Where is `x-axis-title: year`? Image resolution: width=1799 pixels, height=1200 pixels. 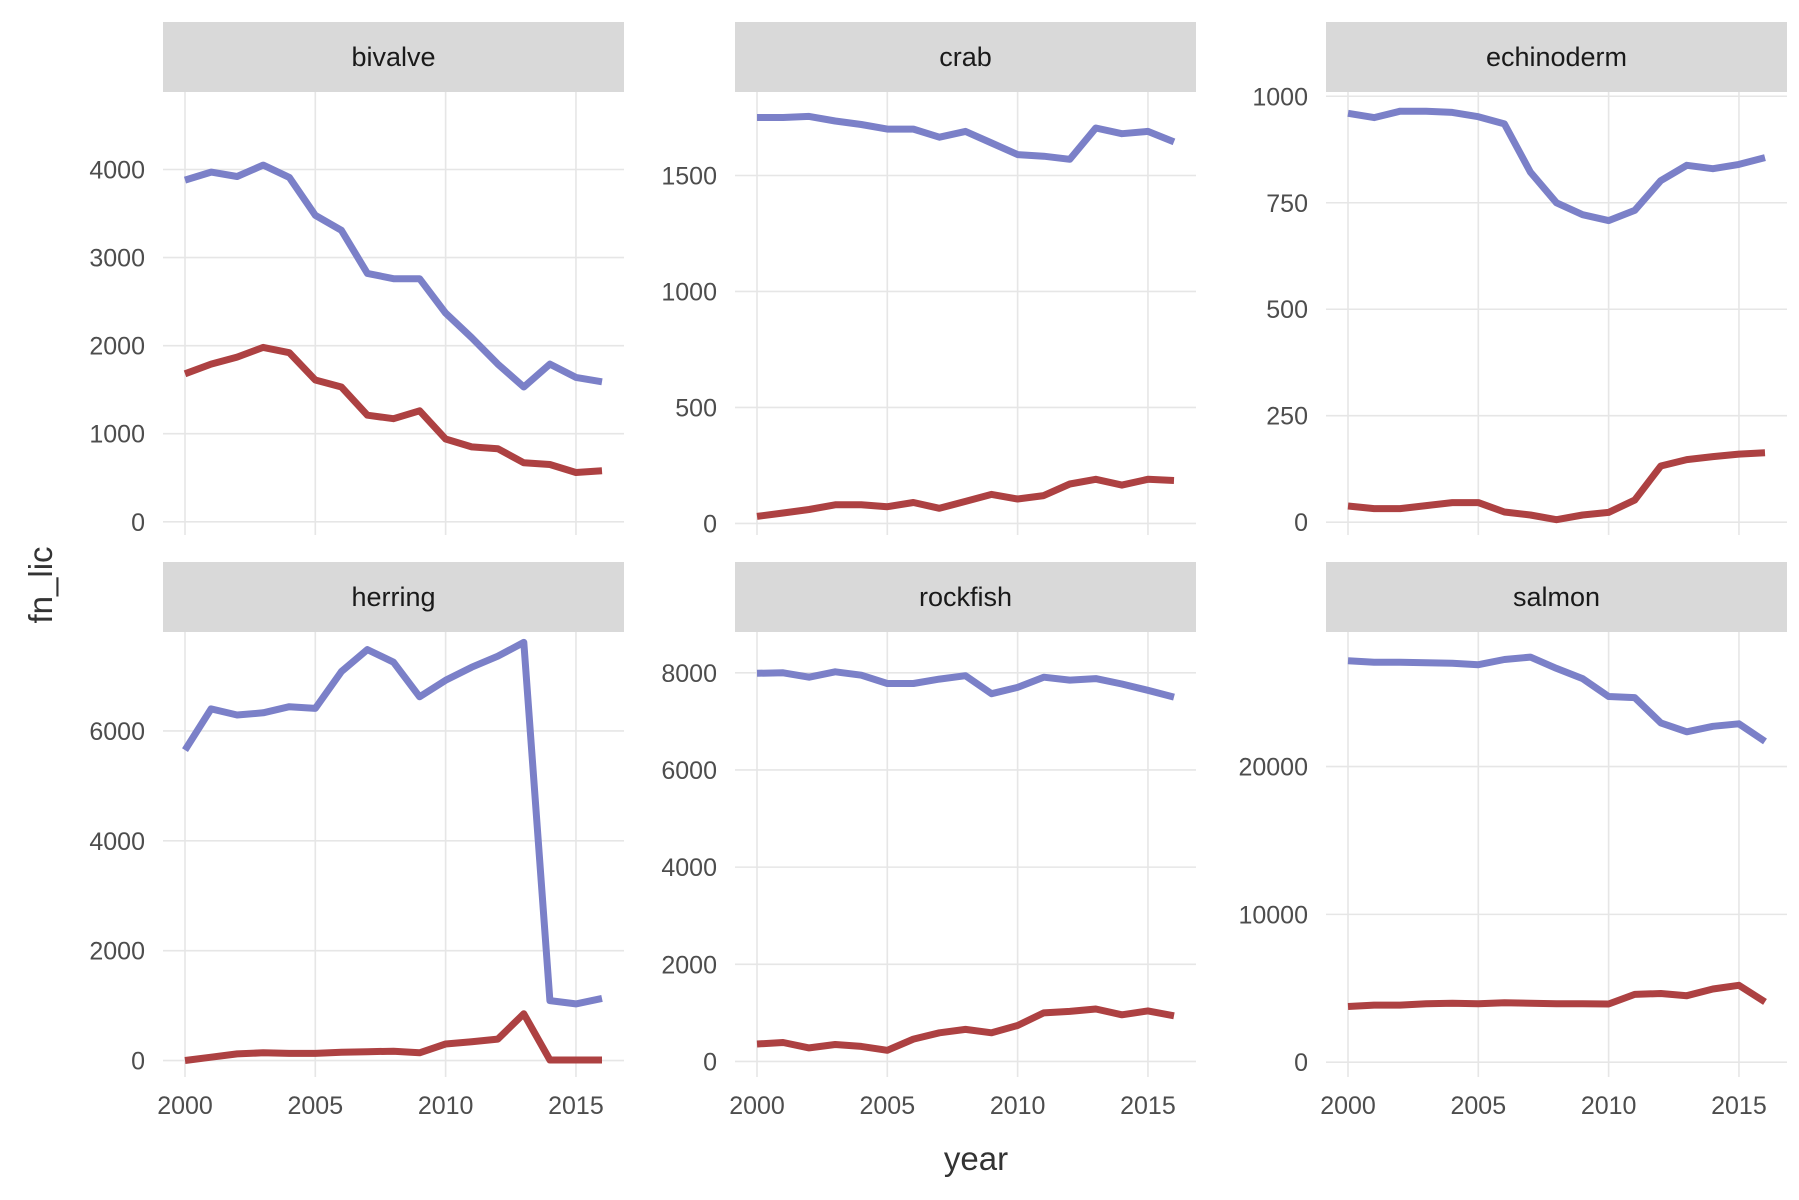
x-axis-title: year is located at coordinates (976, 1158).